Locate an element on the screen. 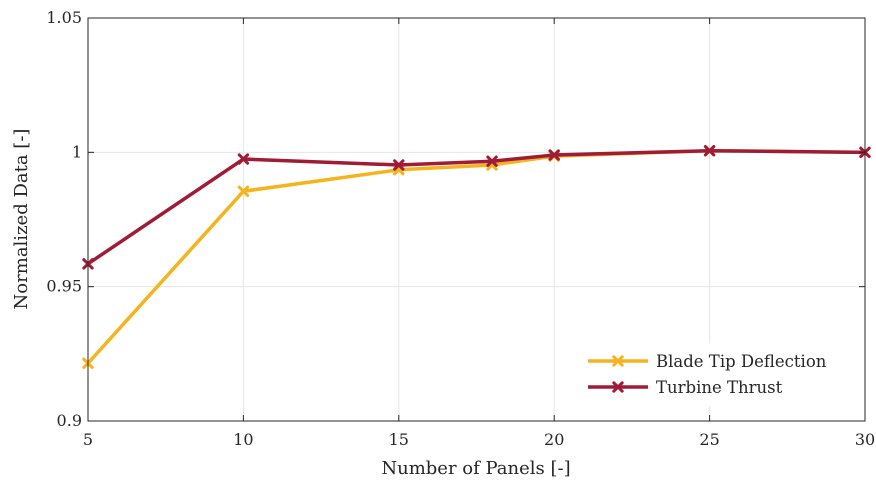 The height and width of the screenshot is (481, 876). y-axis-label: Normalized Data [-] is located at coordinates (21, 219).